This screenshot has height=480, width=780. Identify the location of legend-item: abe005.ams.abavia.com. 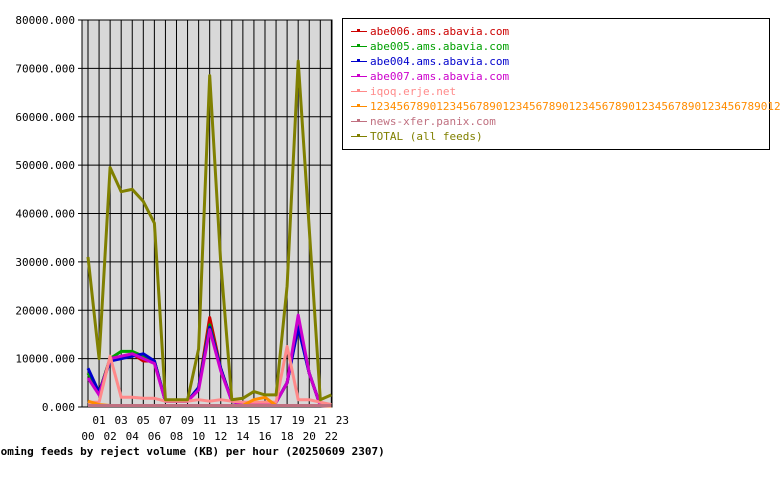
(556, 46).